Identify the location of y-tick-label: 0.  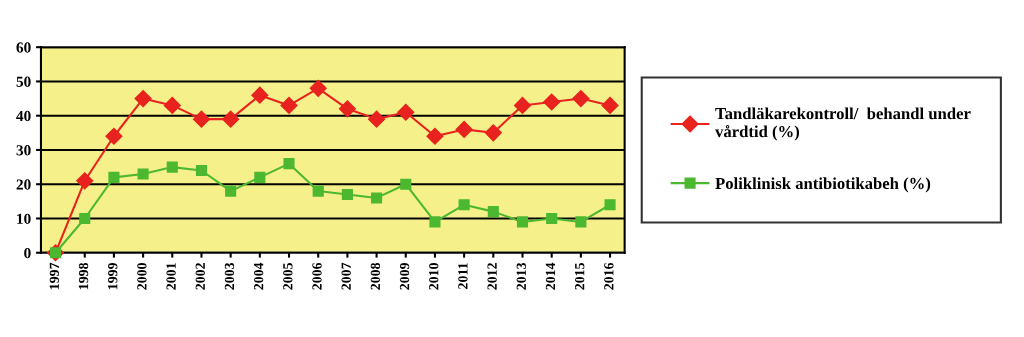
(27, 253).